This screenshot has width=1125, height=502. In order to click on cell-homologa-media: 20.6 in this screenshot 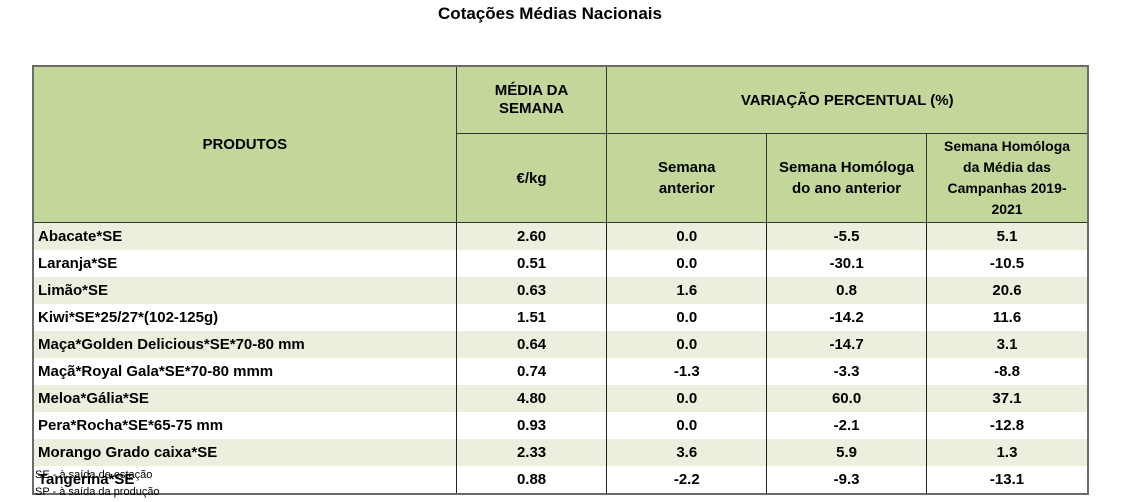, I will do `click(1007, 290)`.